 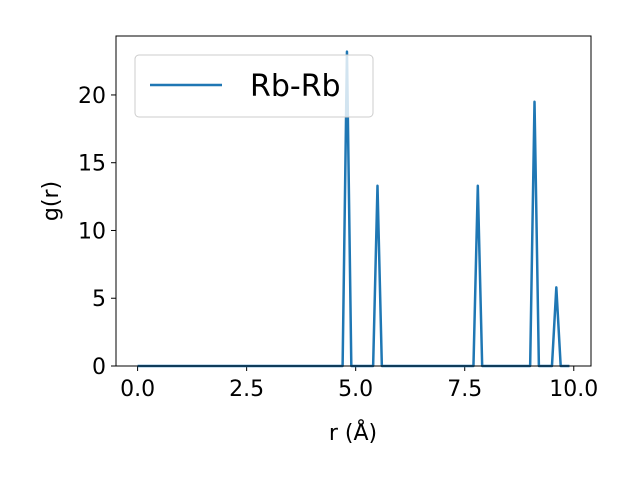 What do you see at coordinates (92, 231) in the screenshot?
I see `y-tick-label: 10` at bounding box center [92, 231].